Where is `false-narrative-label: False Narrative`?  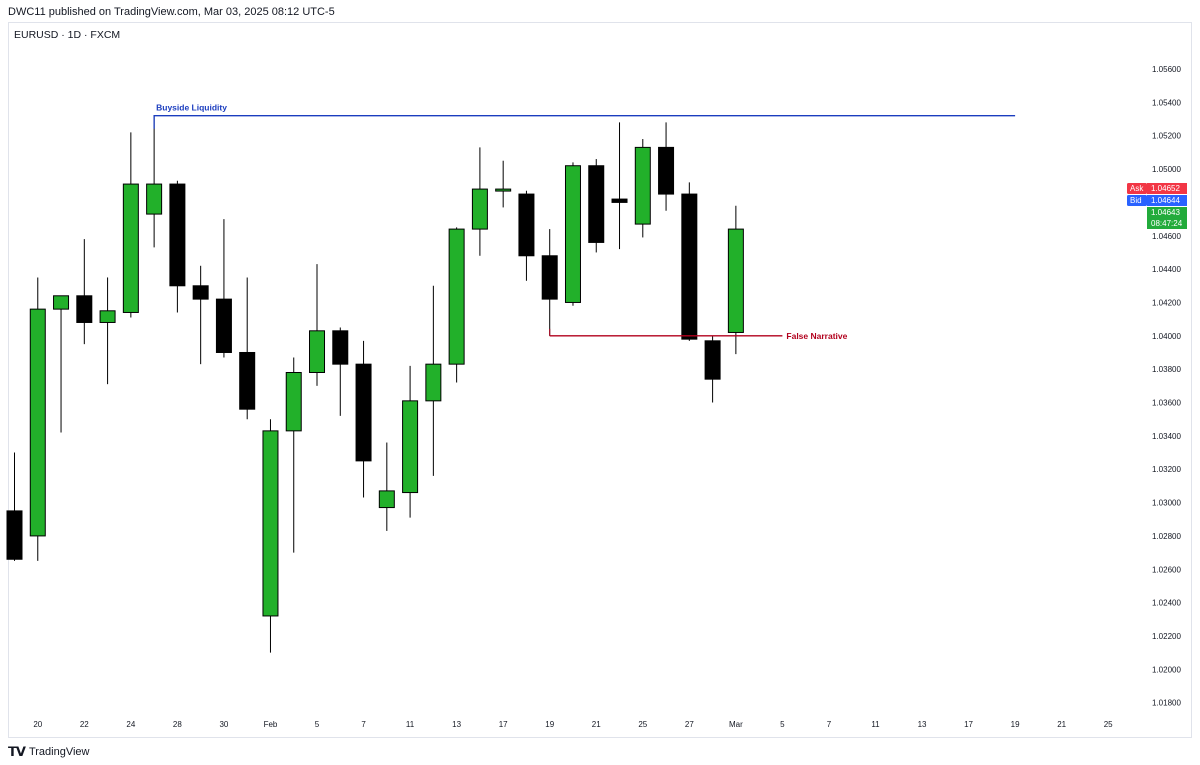 false-narrative-label: False Narrative is located at coordinates (816, 336).